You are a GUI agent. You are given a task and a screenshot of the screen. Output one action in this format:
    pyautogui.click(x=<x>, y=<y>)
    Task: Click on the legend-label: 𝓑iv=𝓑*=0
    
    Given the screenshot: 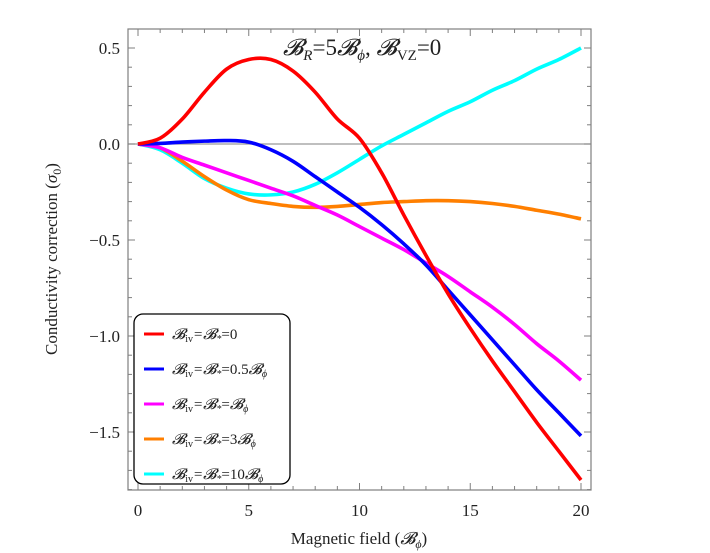 What is the action you would take?
    pyautogui.click(x=204, y=336)
    